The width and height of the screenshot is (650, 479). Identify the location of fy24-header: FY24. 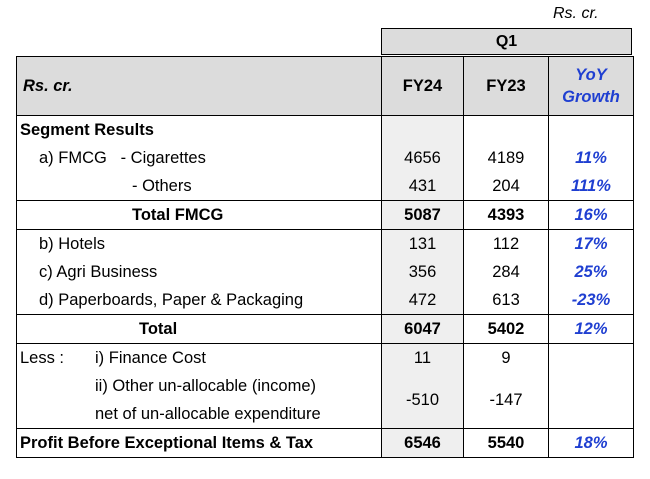
(422, 86).